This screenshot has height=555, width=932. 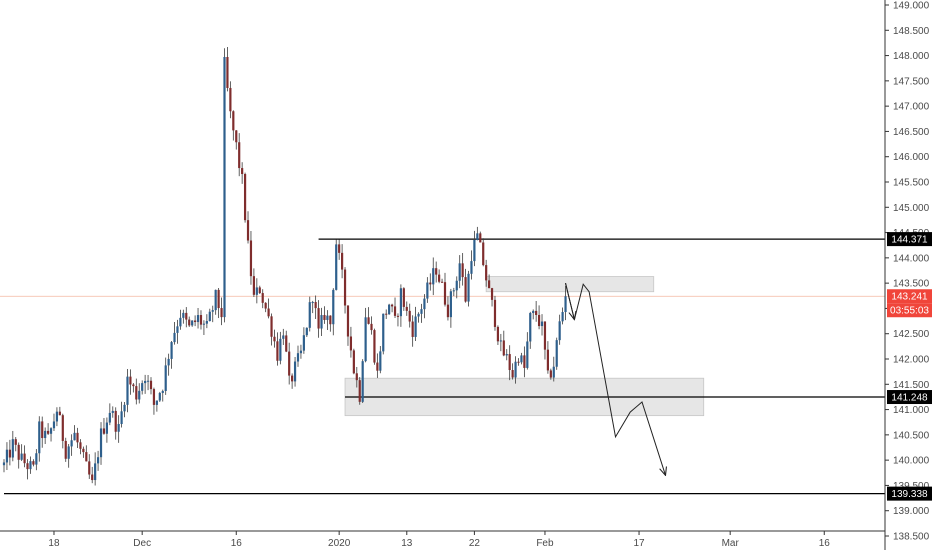 I want to click on countdown-badge: 03:55:03, so click(x=909, y=311).